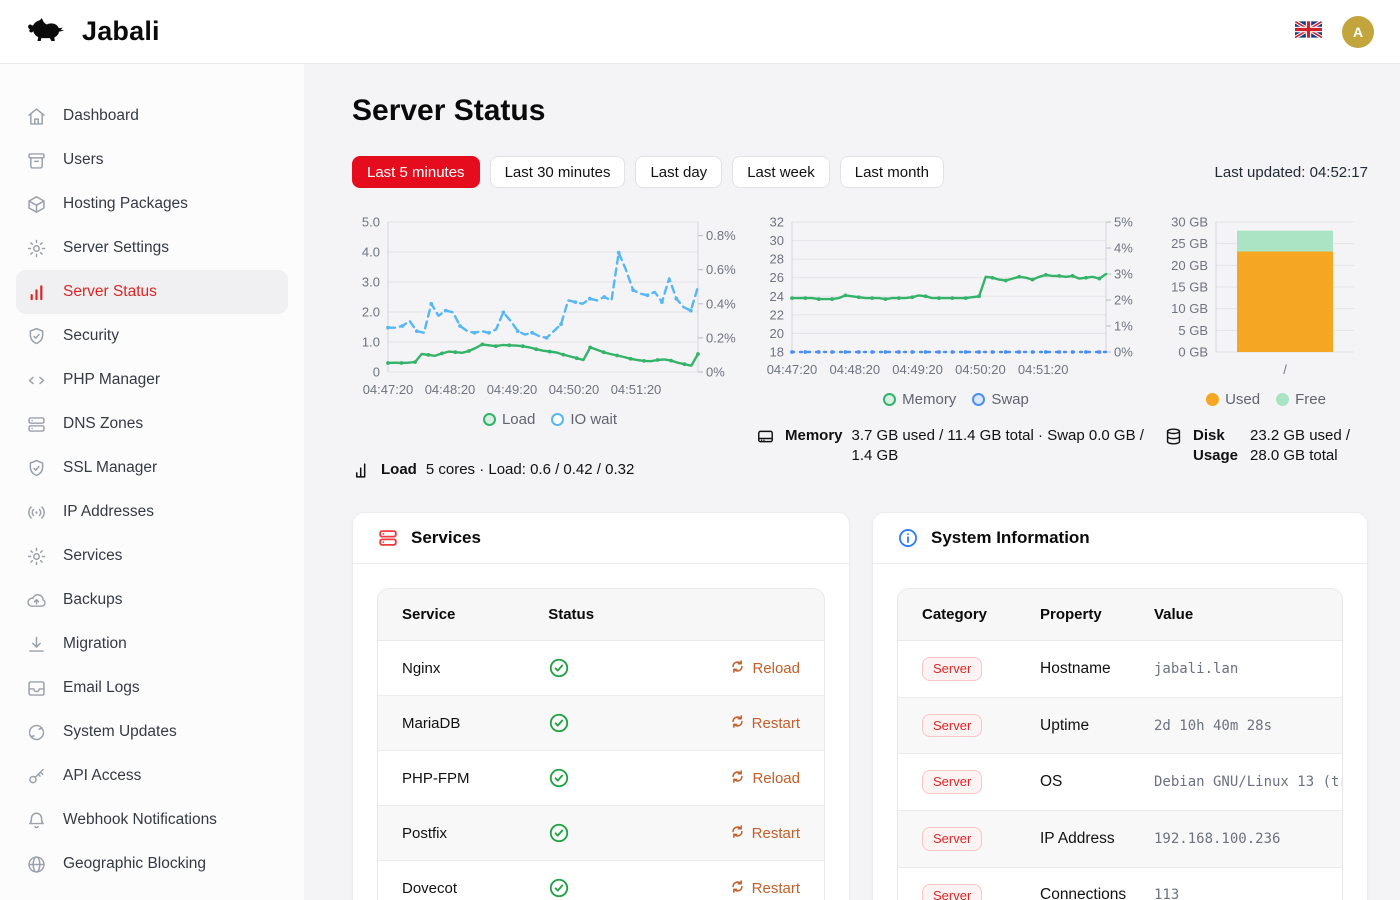  I want to click on svg-text: 0.2%, so click(721, 337).